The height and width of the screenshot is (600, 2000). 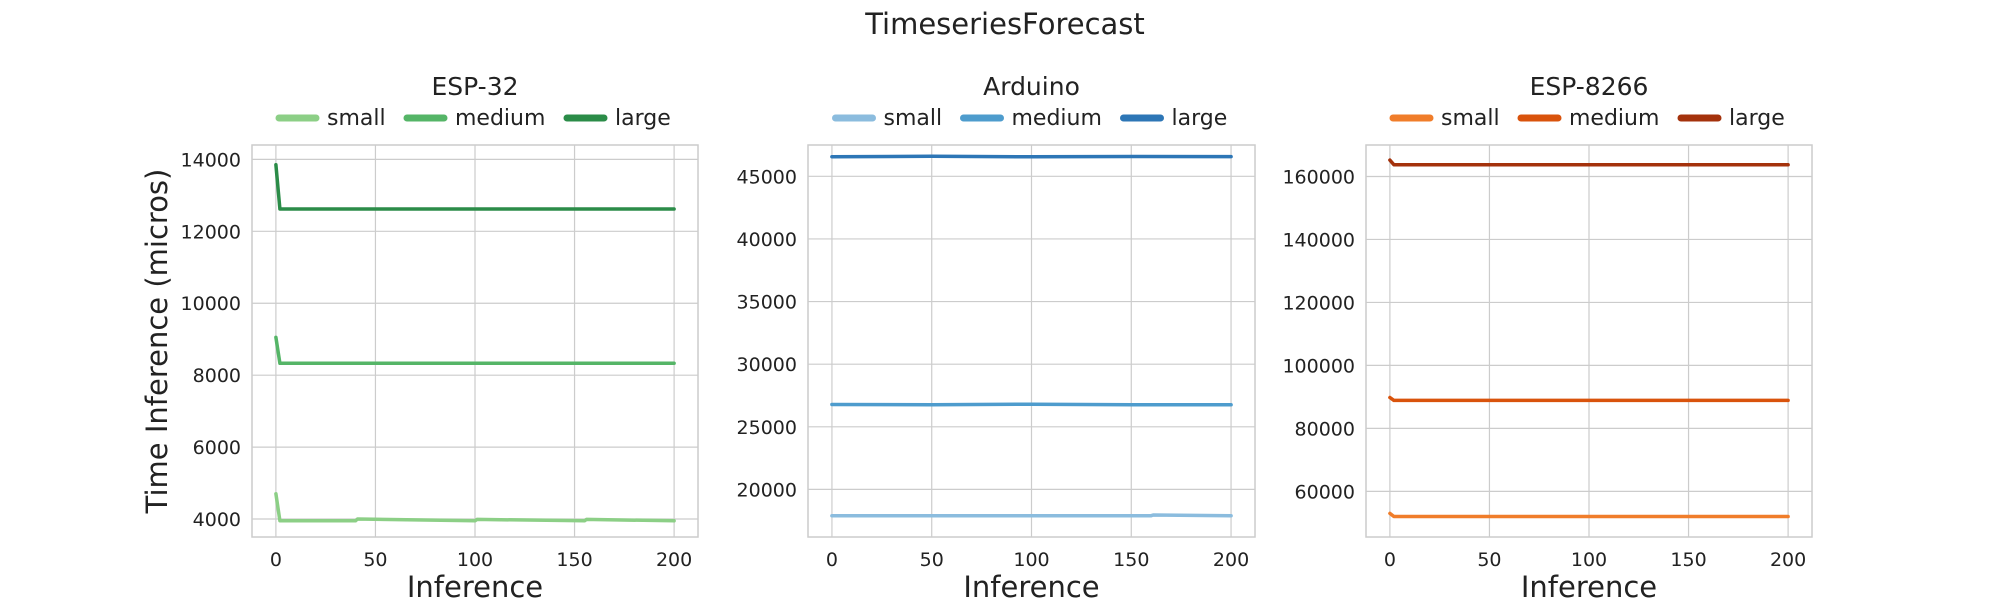 What do you see at coordinates (1589, 86) in the screenshot?
I see `subplot-title: ESP-8266` at bounding box center [1589, 86].